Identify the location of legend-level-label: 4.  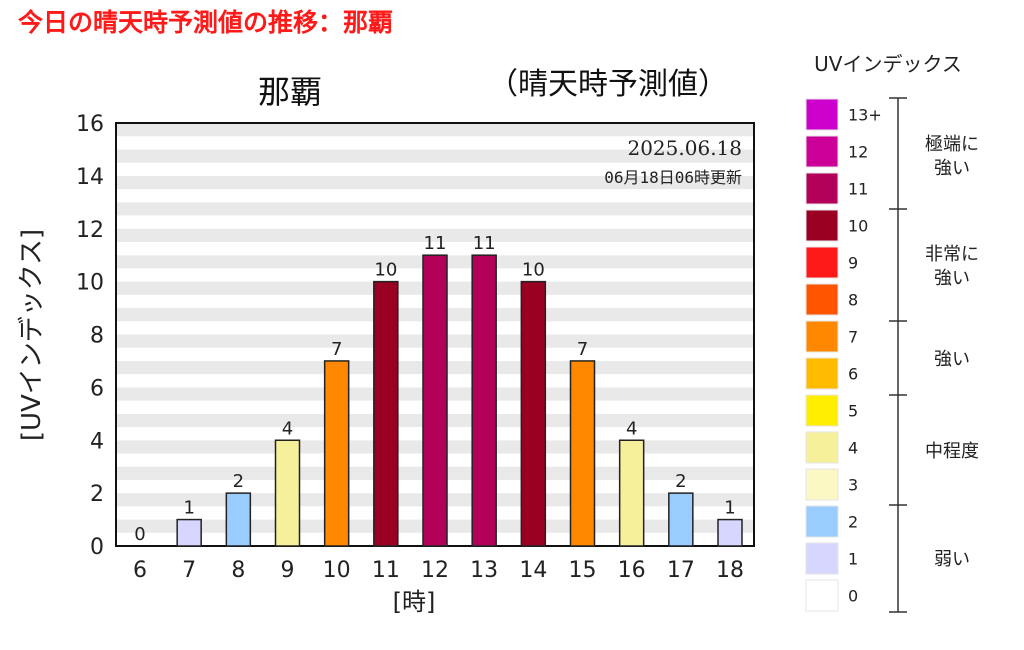
(853, 448).